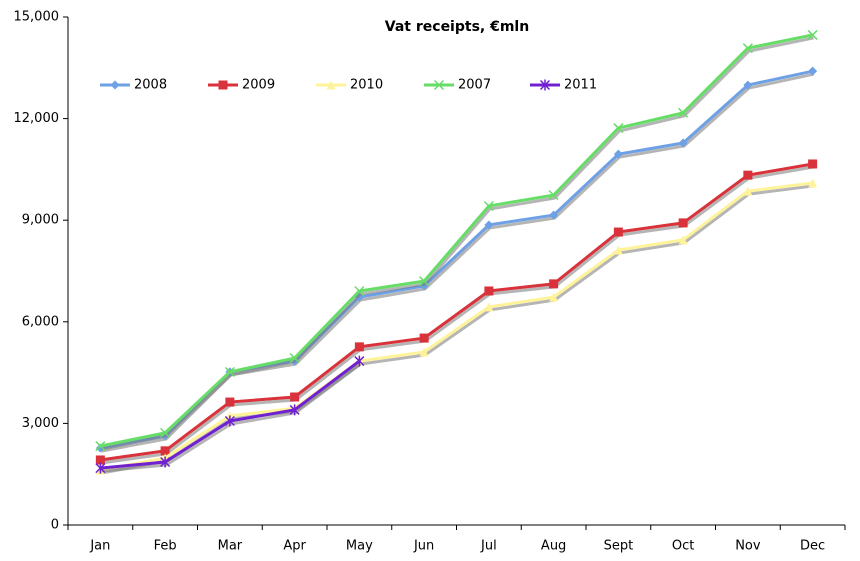 Image resolution: width=860 pixels, height=561 pixels. Describe the element at coordinates (55, 525) in the screenshot. I see `y-tick-label: 0` at that location.